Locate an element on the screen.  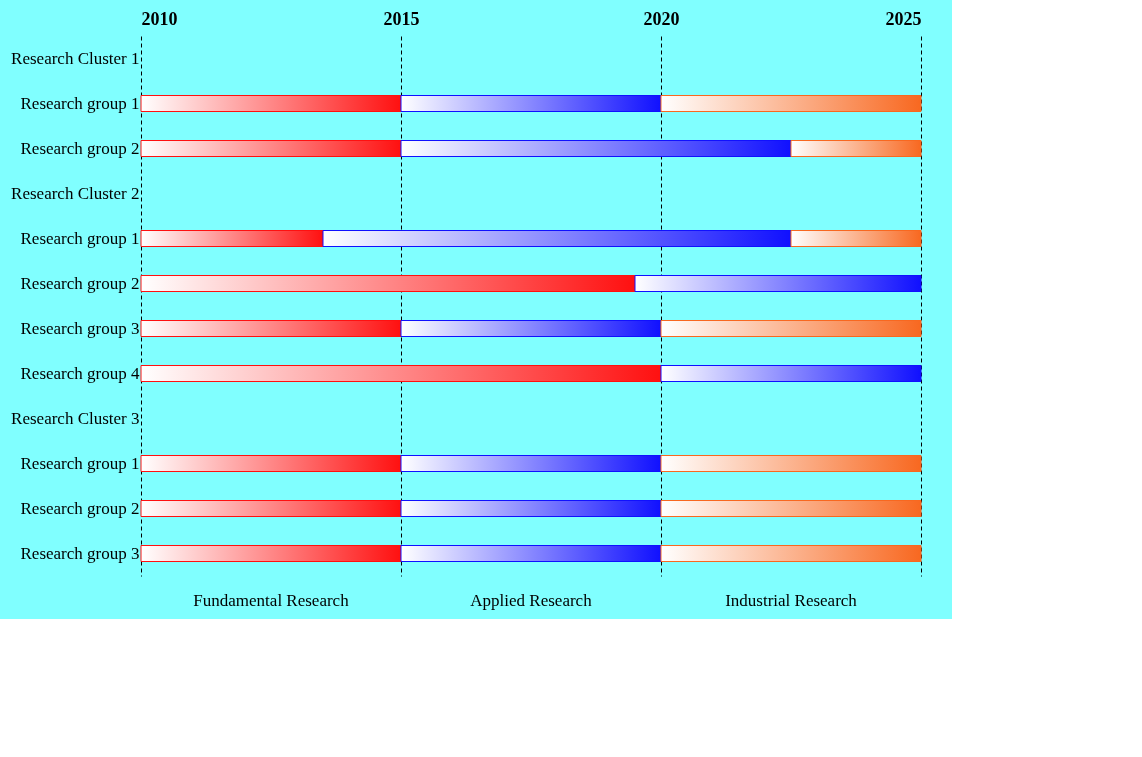
series-label: Fundamental Research is located at coordinates (271, 600).